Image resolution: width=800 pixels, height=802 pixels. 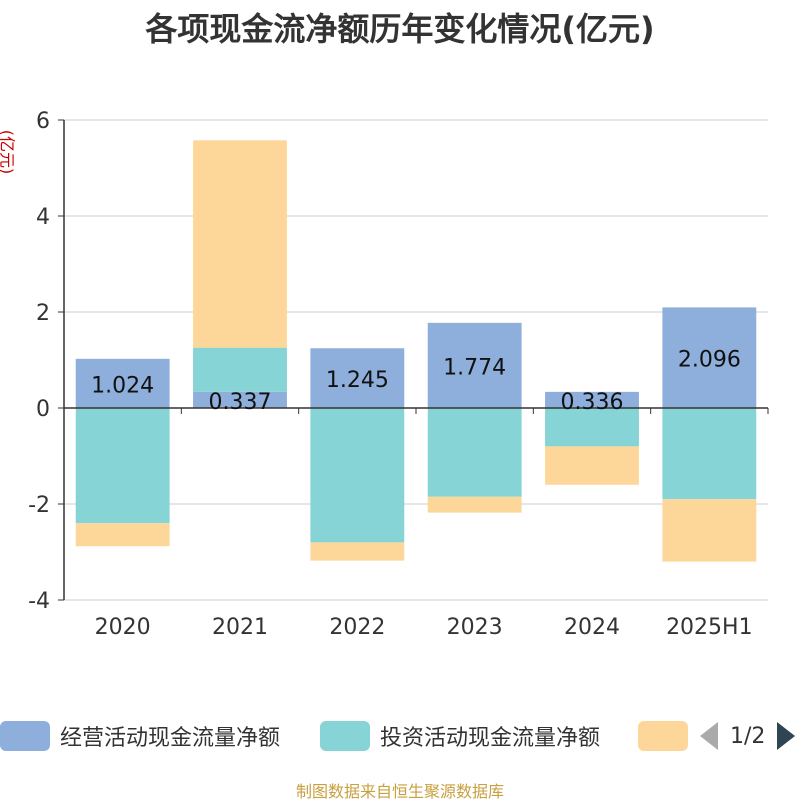 What do you see at coordinates (490, 738) in the screenshot?
I see `legend-label-investing: 投资活动现金流量净额` at bounding box center [490, 738].